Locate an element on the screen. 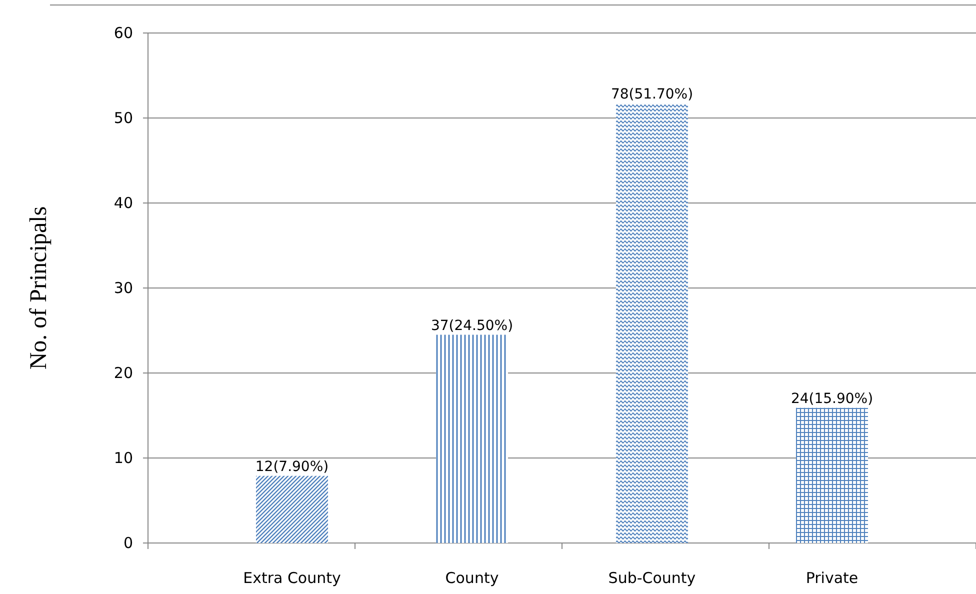  data-label: 78(51.70%) is located at coordinates (652, 94).